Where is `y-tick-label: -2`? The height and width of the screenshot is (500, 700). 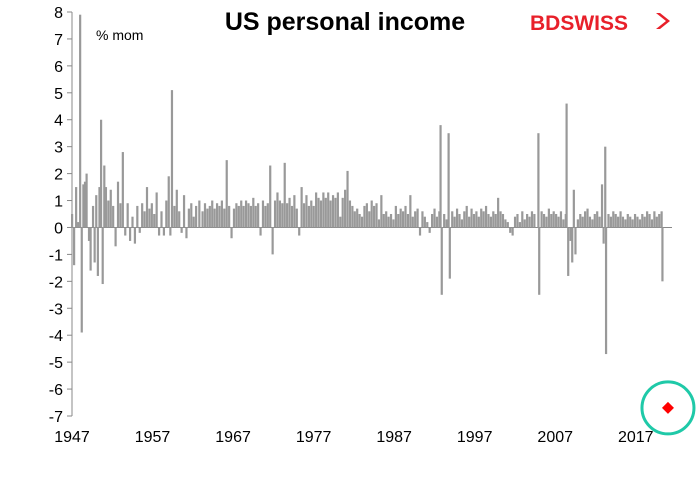 y-tick-label: -2 is located at coordinates (56, 282).